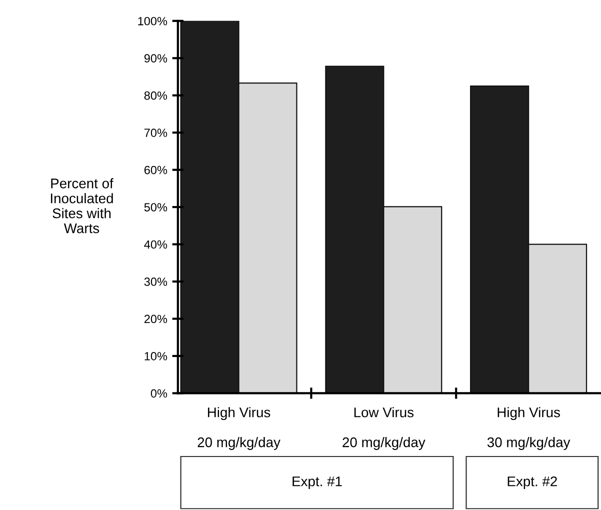 This screenshot has height=510, width=601. Describe the element at coordinates (153, 21) in the screenshot. I see `y-tick-label: 100%` at that location.